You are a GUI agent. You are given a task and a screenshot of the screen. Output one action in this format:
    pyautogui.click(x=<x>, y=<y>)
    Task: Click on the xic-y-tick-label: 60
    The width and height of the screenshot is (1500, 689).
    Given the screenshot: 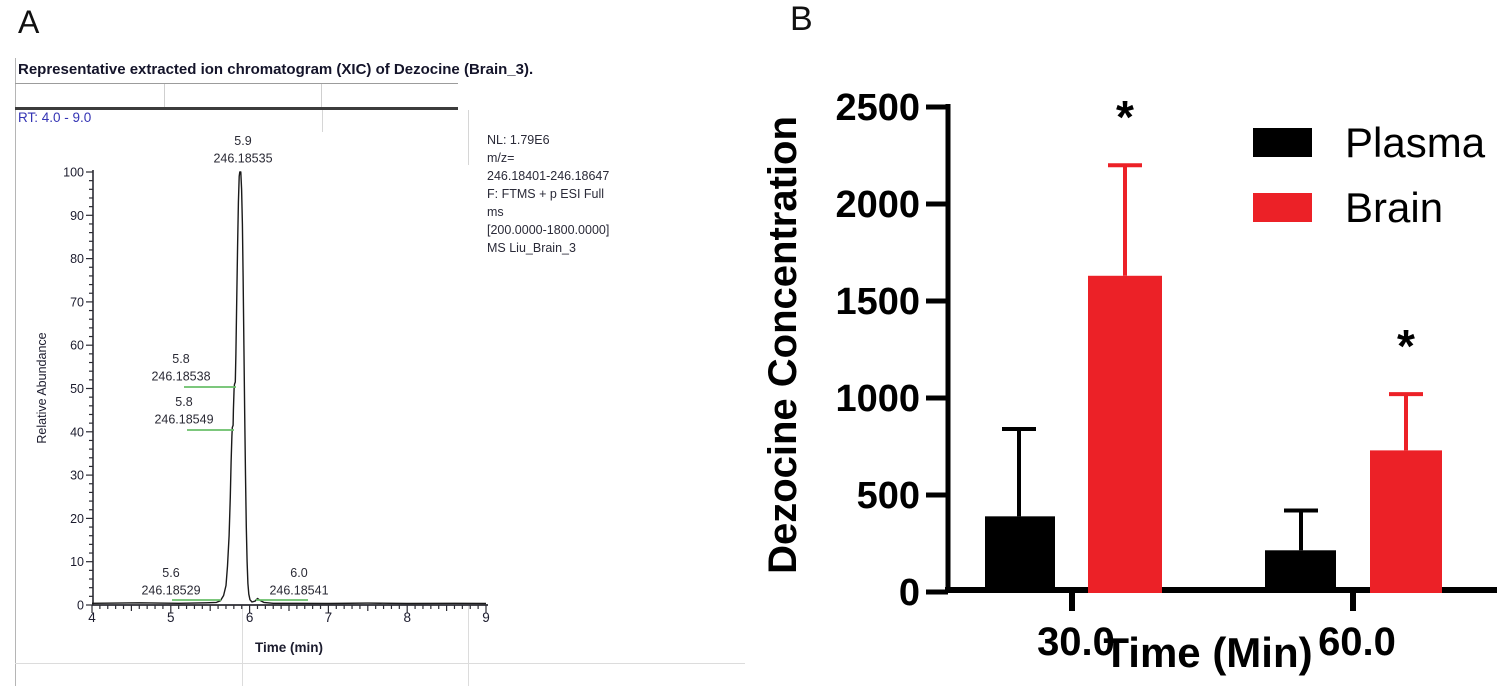 What is the action you would take?
    pyautogui.click(x=77, y=346)
    